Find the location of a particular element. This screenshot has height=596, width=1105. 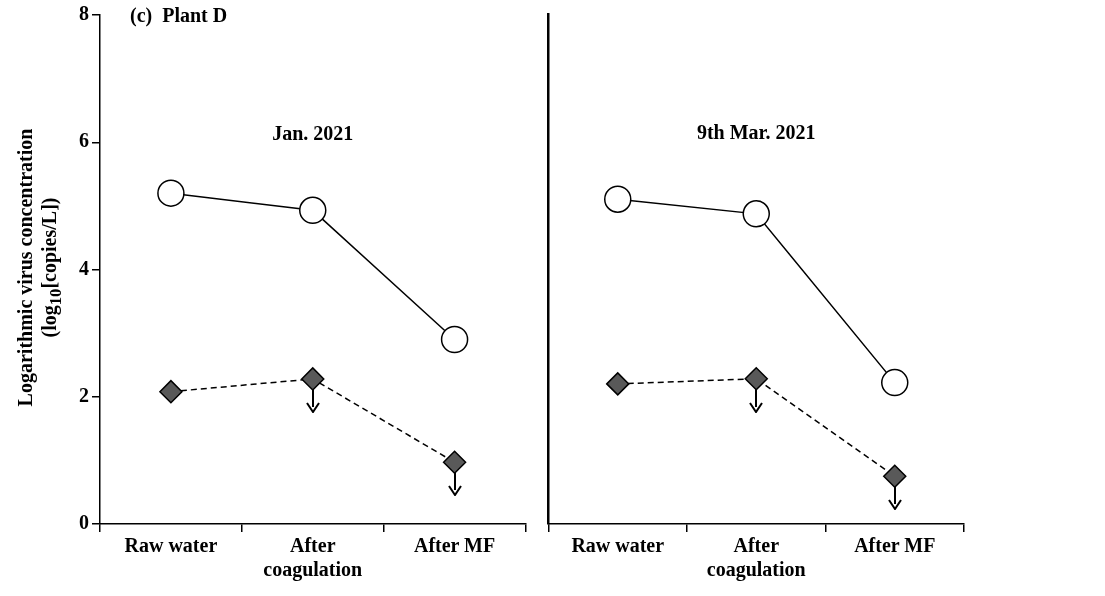

y-tick-label: 2 is located at coordinates (84, 394).